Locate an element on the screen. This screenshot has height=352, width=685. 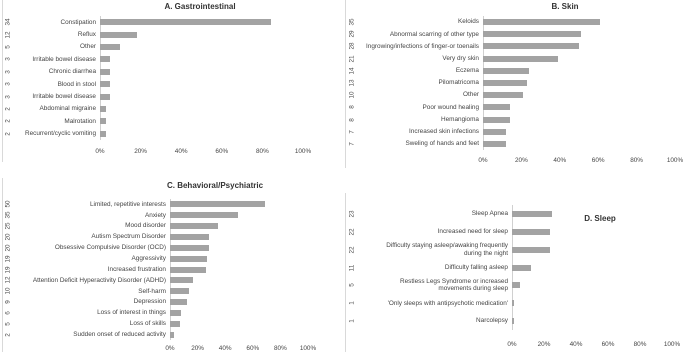
category-label: Limited, repetitive interests is located at coordinates (127, 204).